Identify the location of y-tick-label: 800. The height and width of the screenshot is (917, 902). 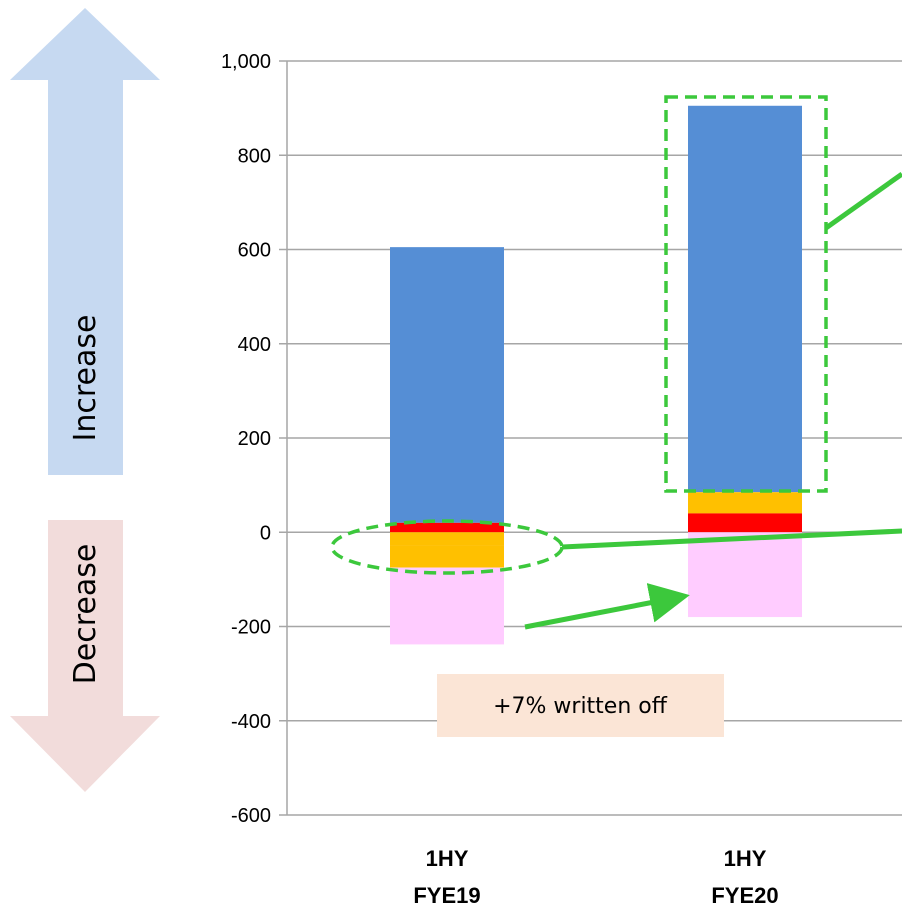
(254, 156).